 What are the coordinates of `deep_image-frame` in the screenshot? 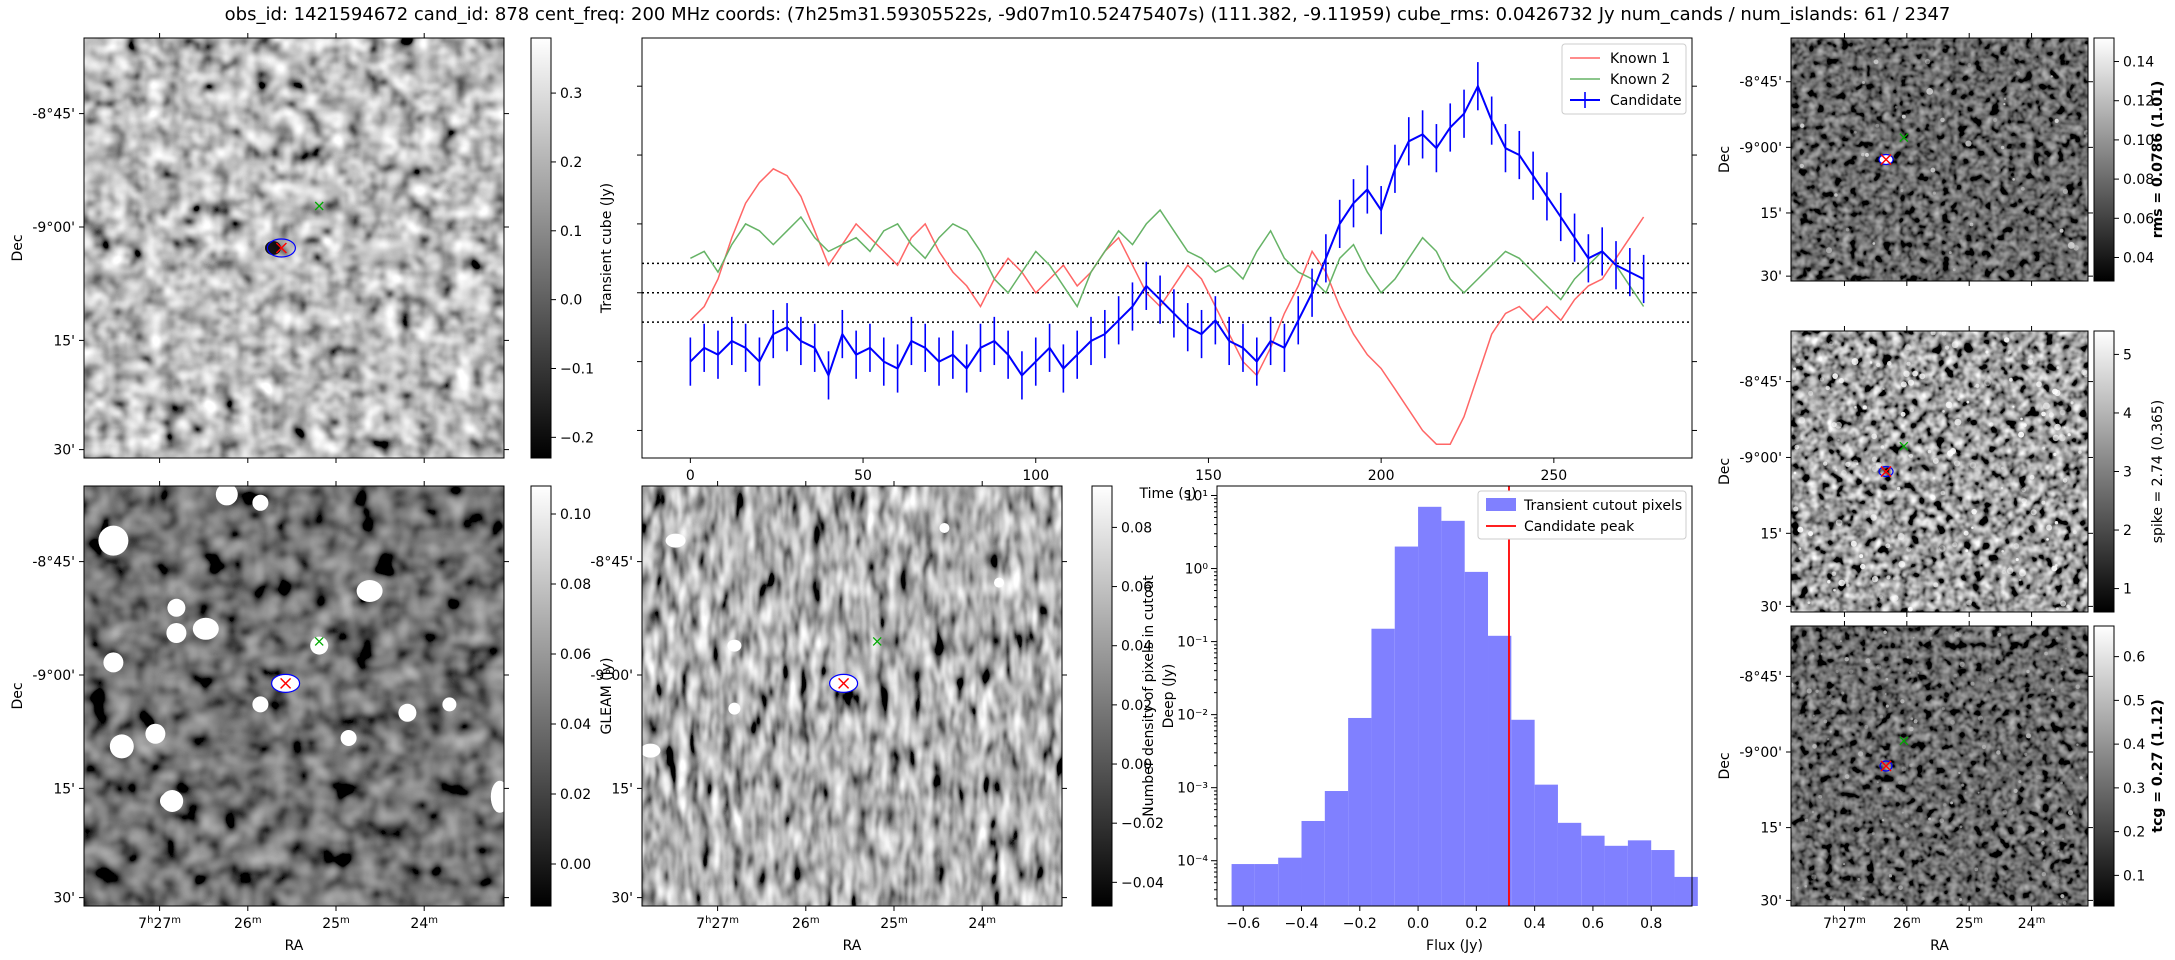 It's located at (852, 696).